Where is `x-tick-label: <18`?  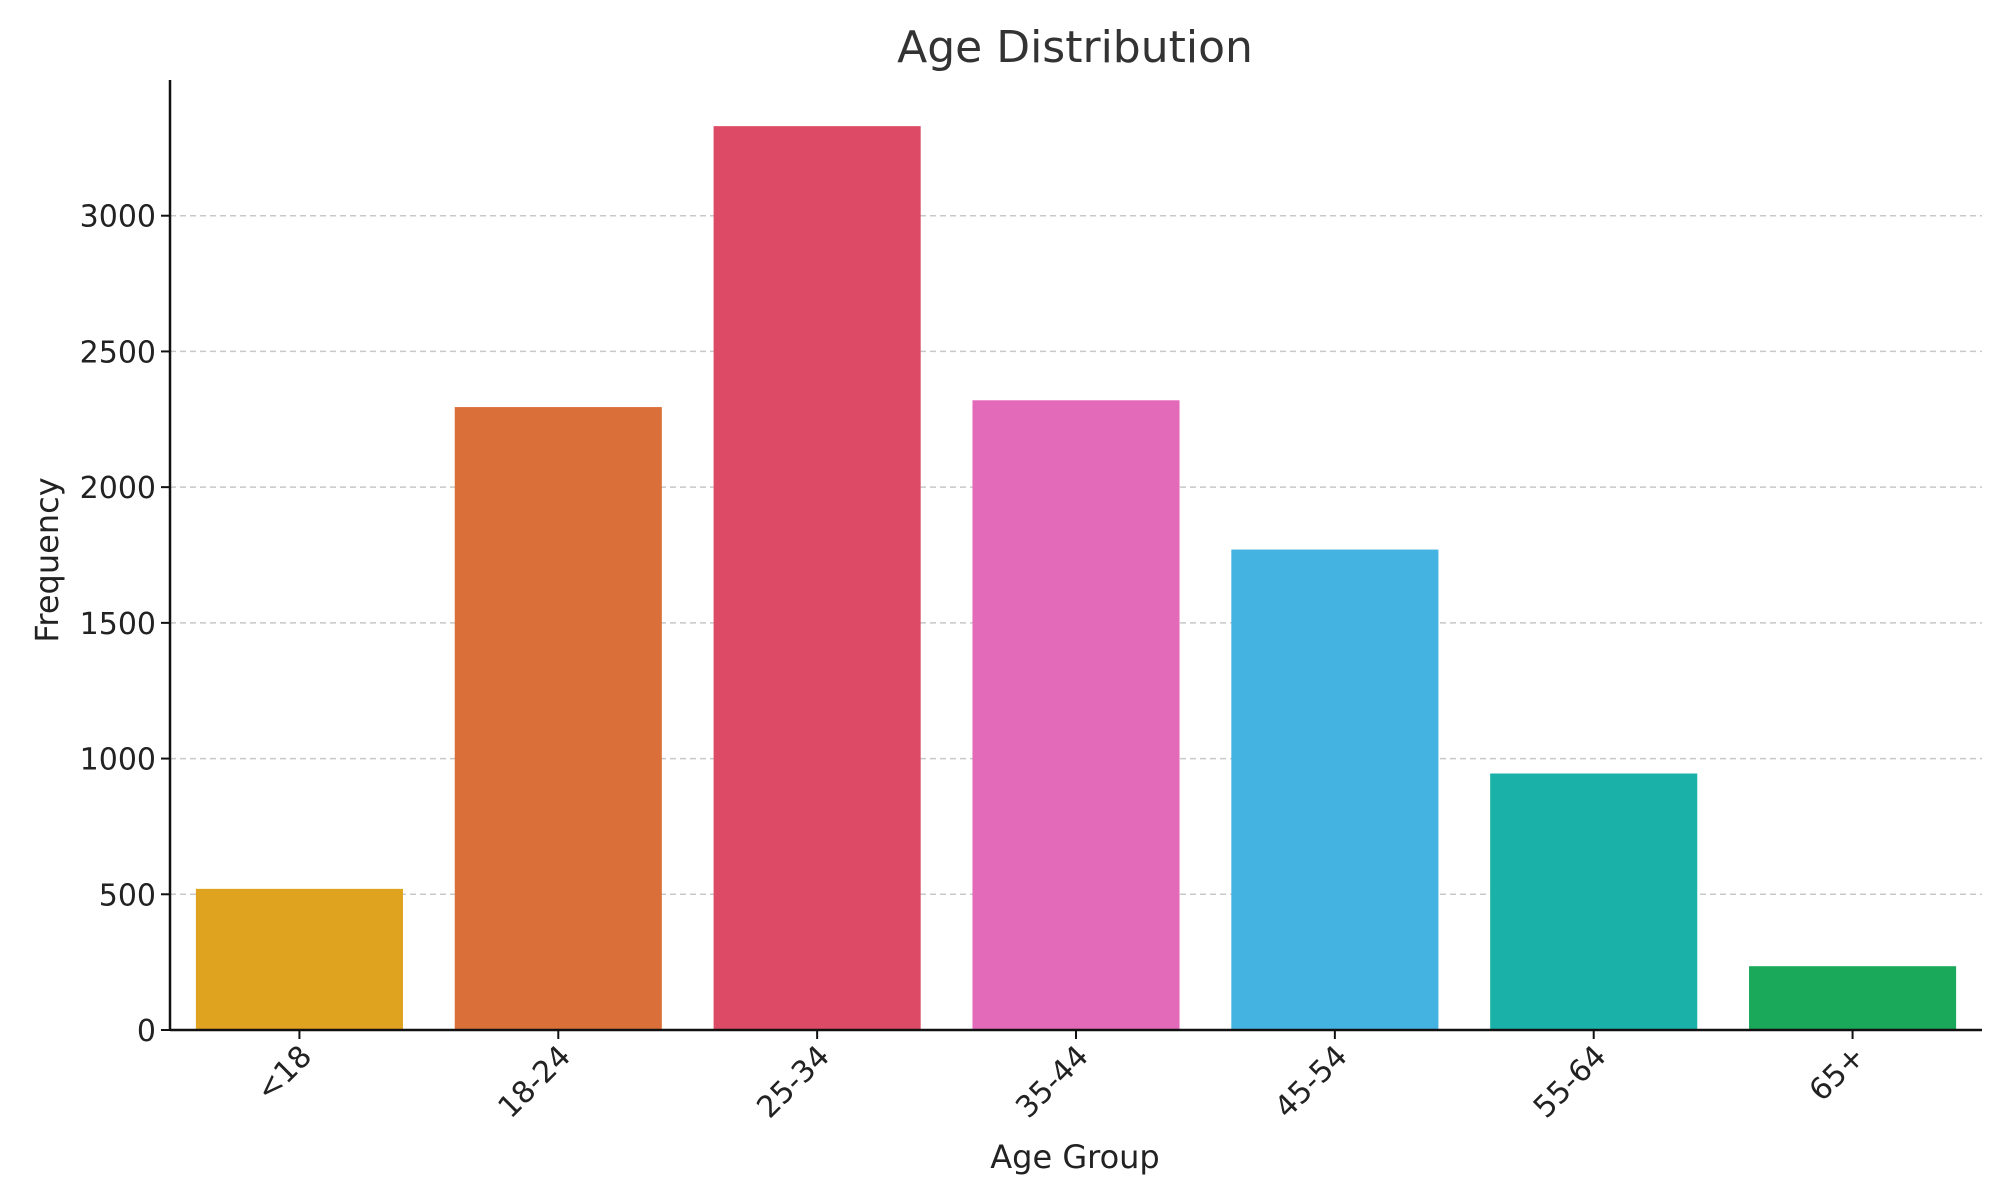 x-tick-label: <18 is located at coordinates (285, 1074).